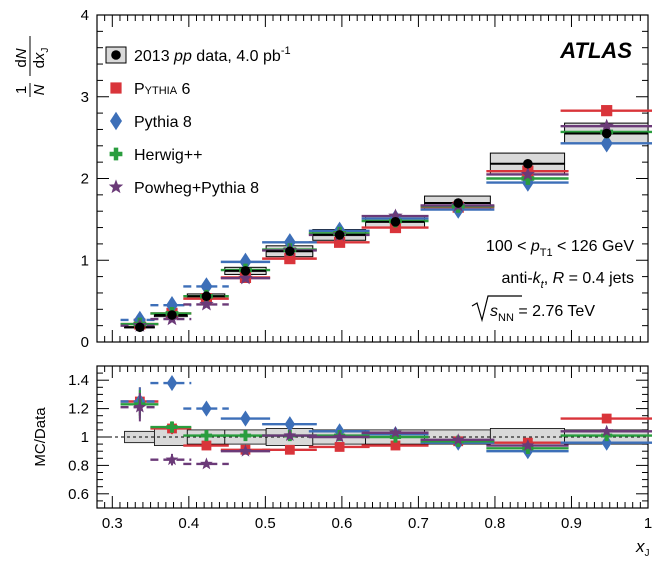 The height and width of the screenshot is (563, 662). What do you see at coordinates (182, 56) in the screenshot?
I see `legend-text-part: pp` at bounding box center [182, 56].